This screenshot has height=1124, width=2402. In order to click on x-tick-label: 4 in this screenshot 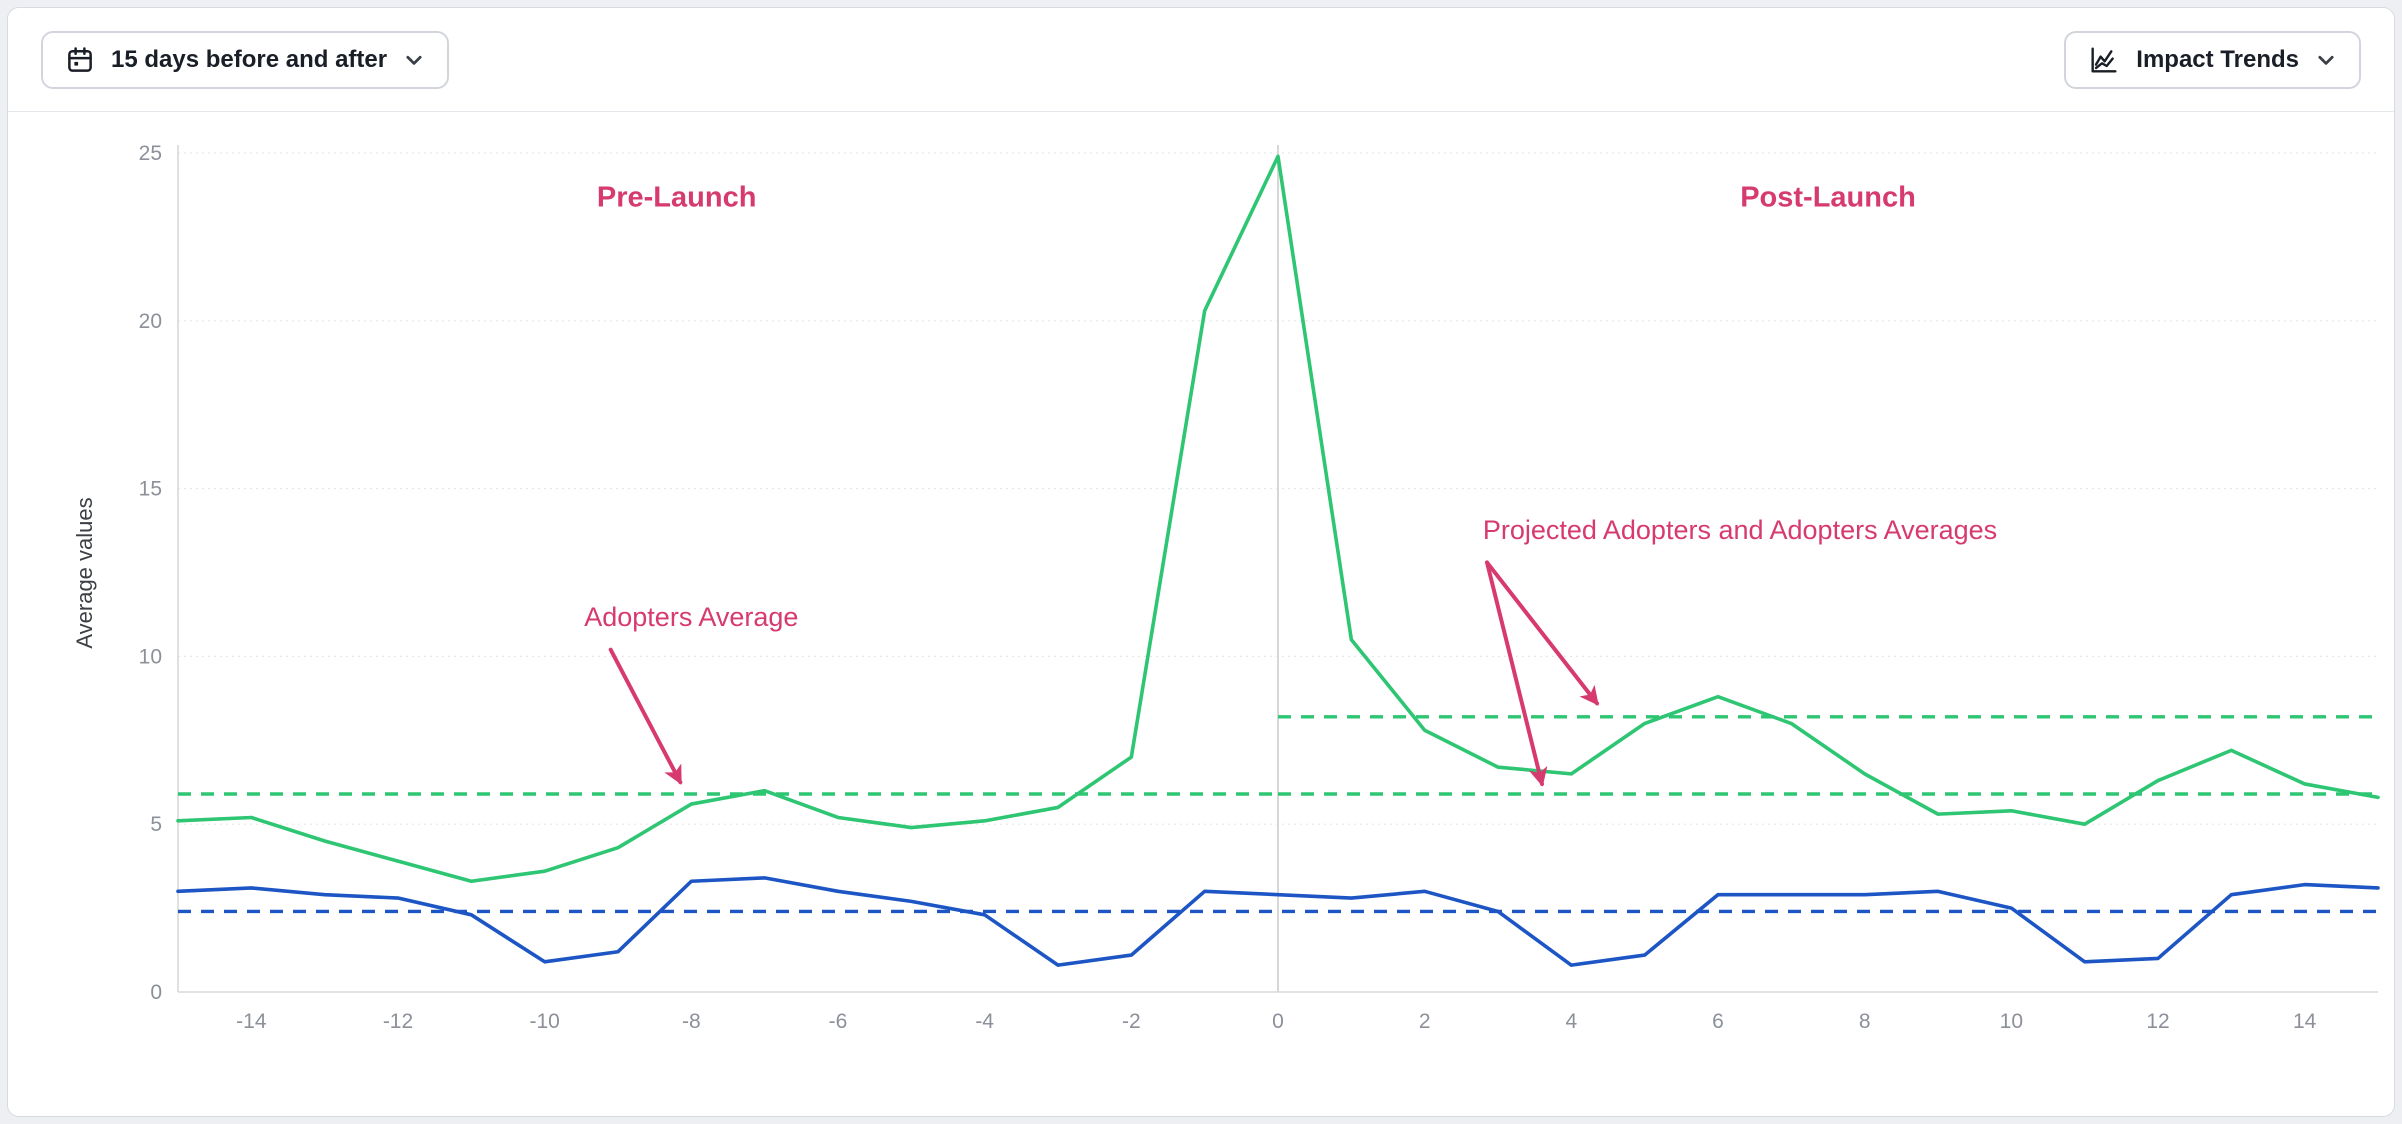, I will do `click(1571, 1021)`.